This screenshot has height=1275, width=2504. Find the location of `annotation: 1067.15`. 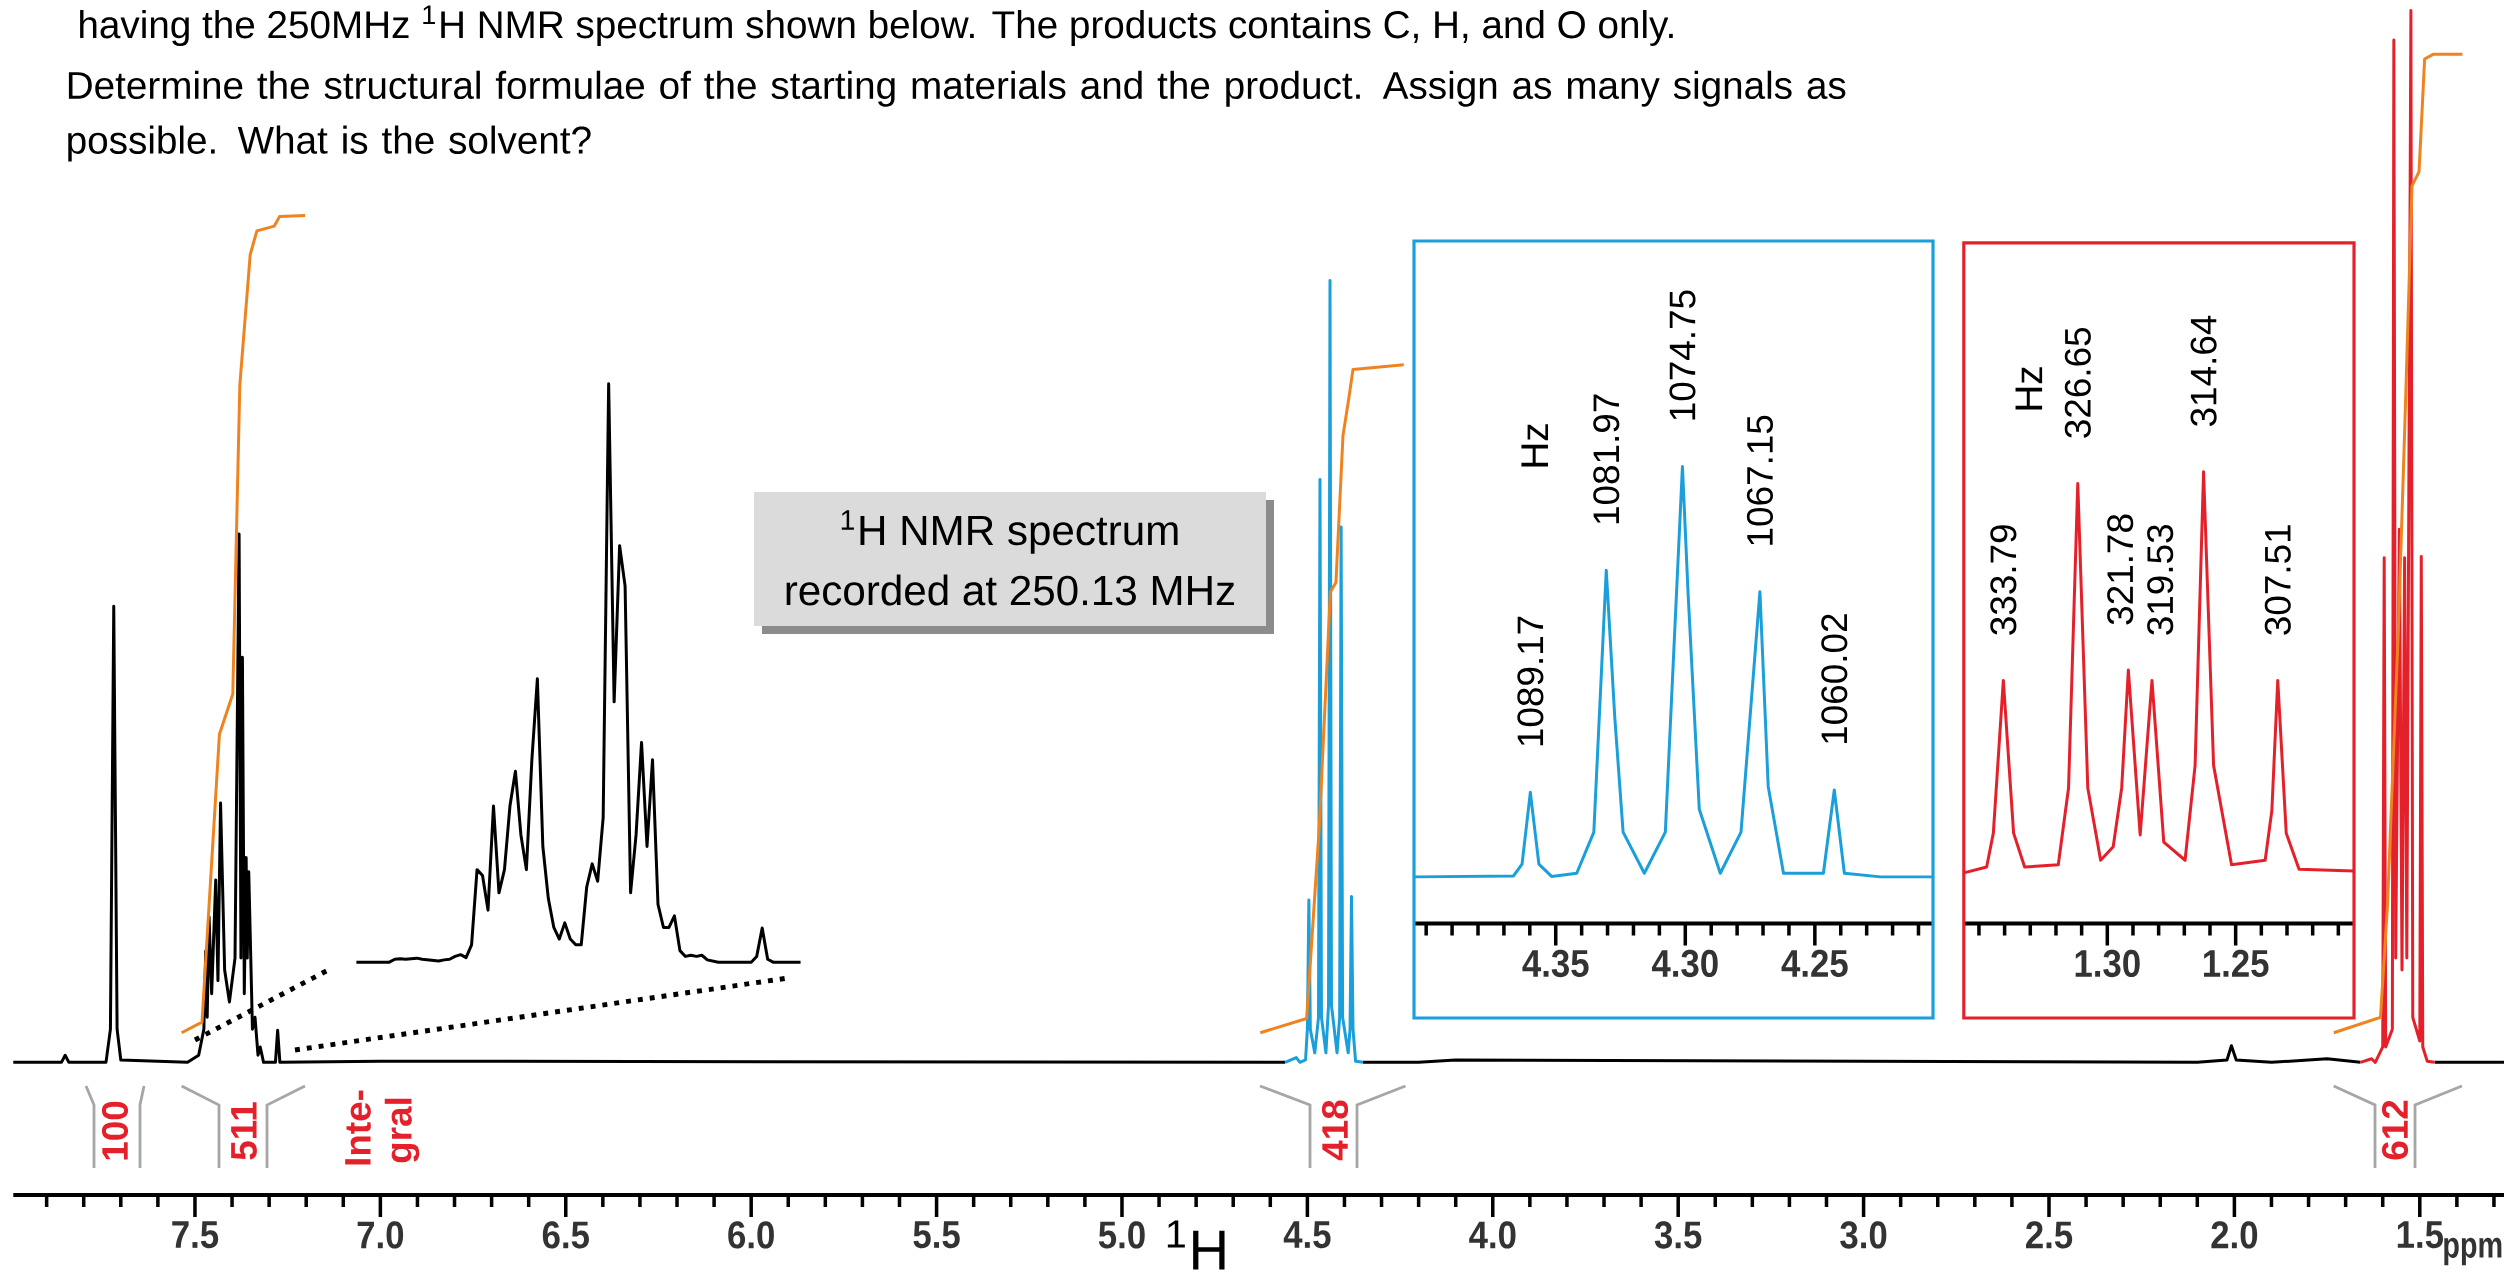

annotation: 1067.15 is located at coordinates (1759, 480).